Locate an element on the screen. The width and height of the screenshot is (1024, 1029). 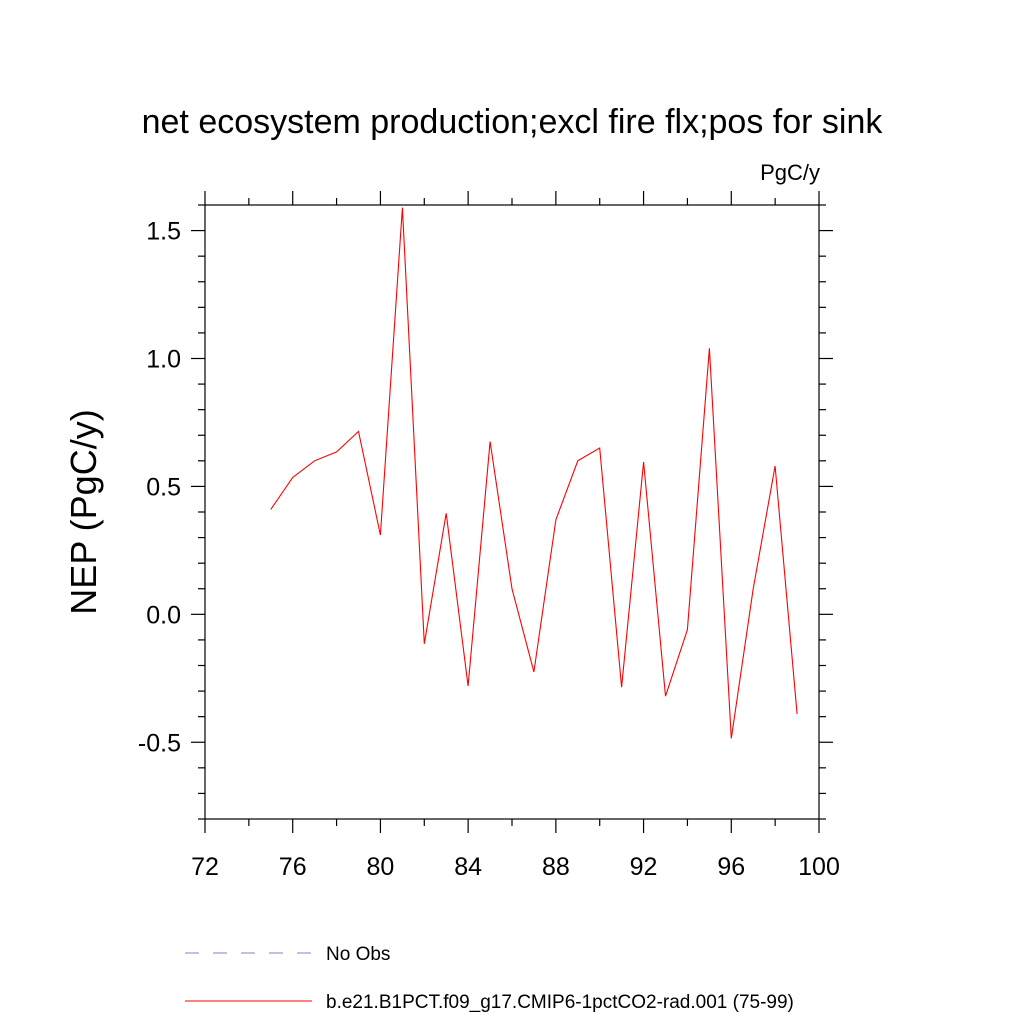
y-tick-label: 1.0 is located at coordinates (163, 360).